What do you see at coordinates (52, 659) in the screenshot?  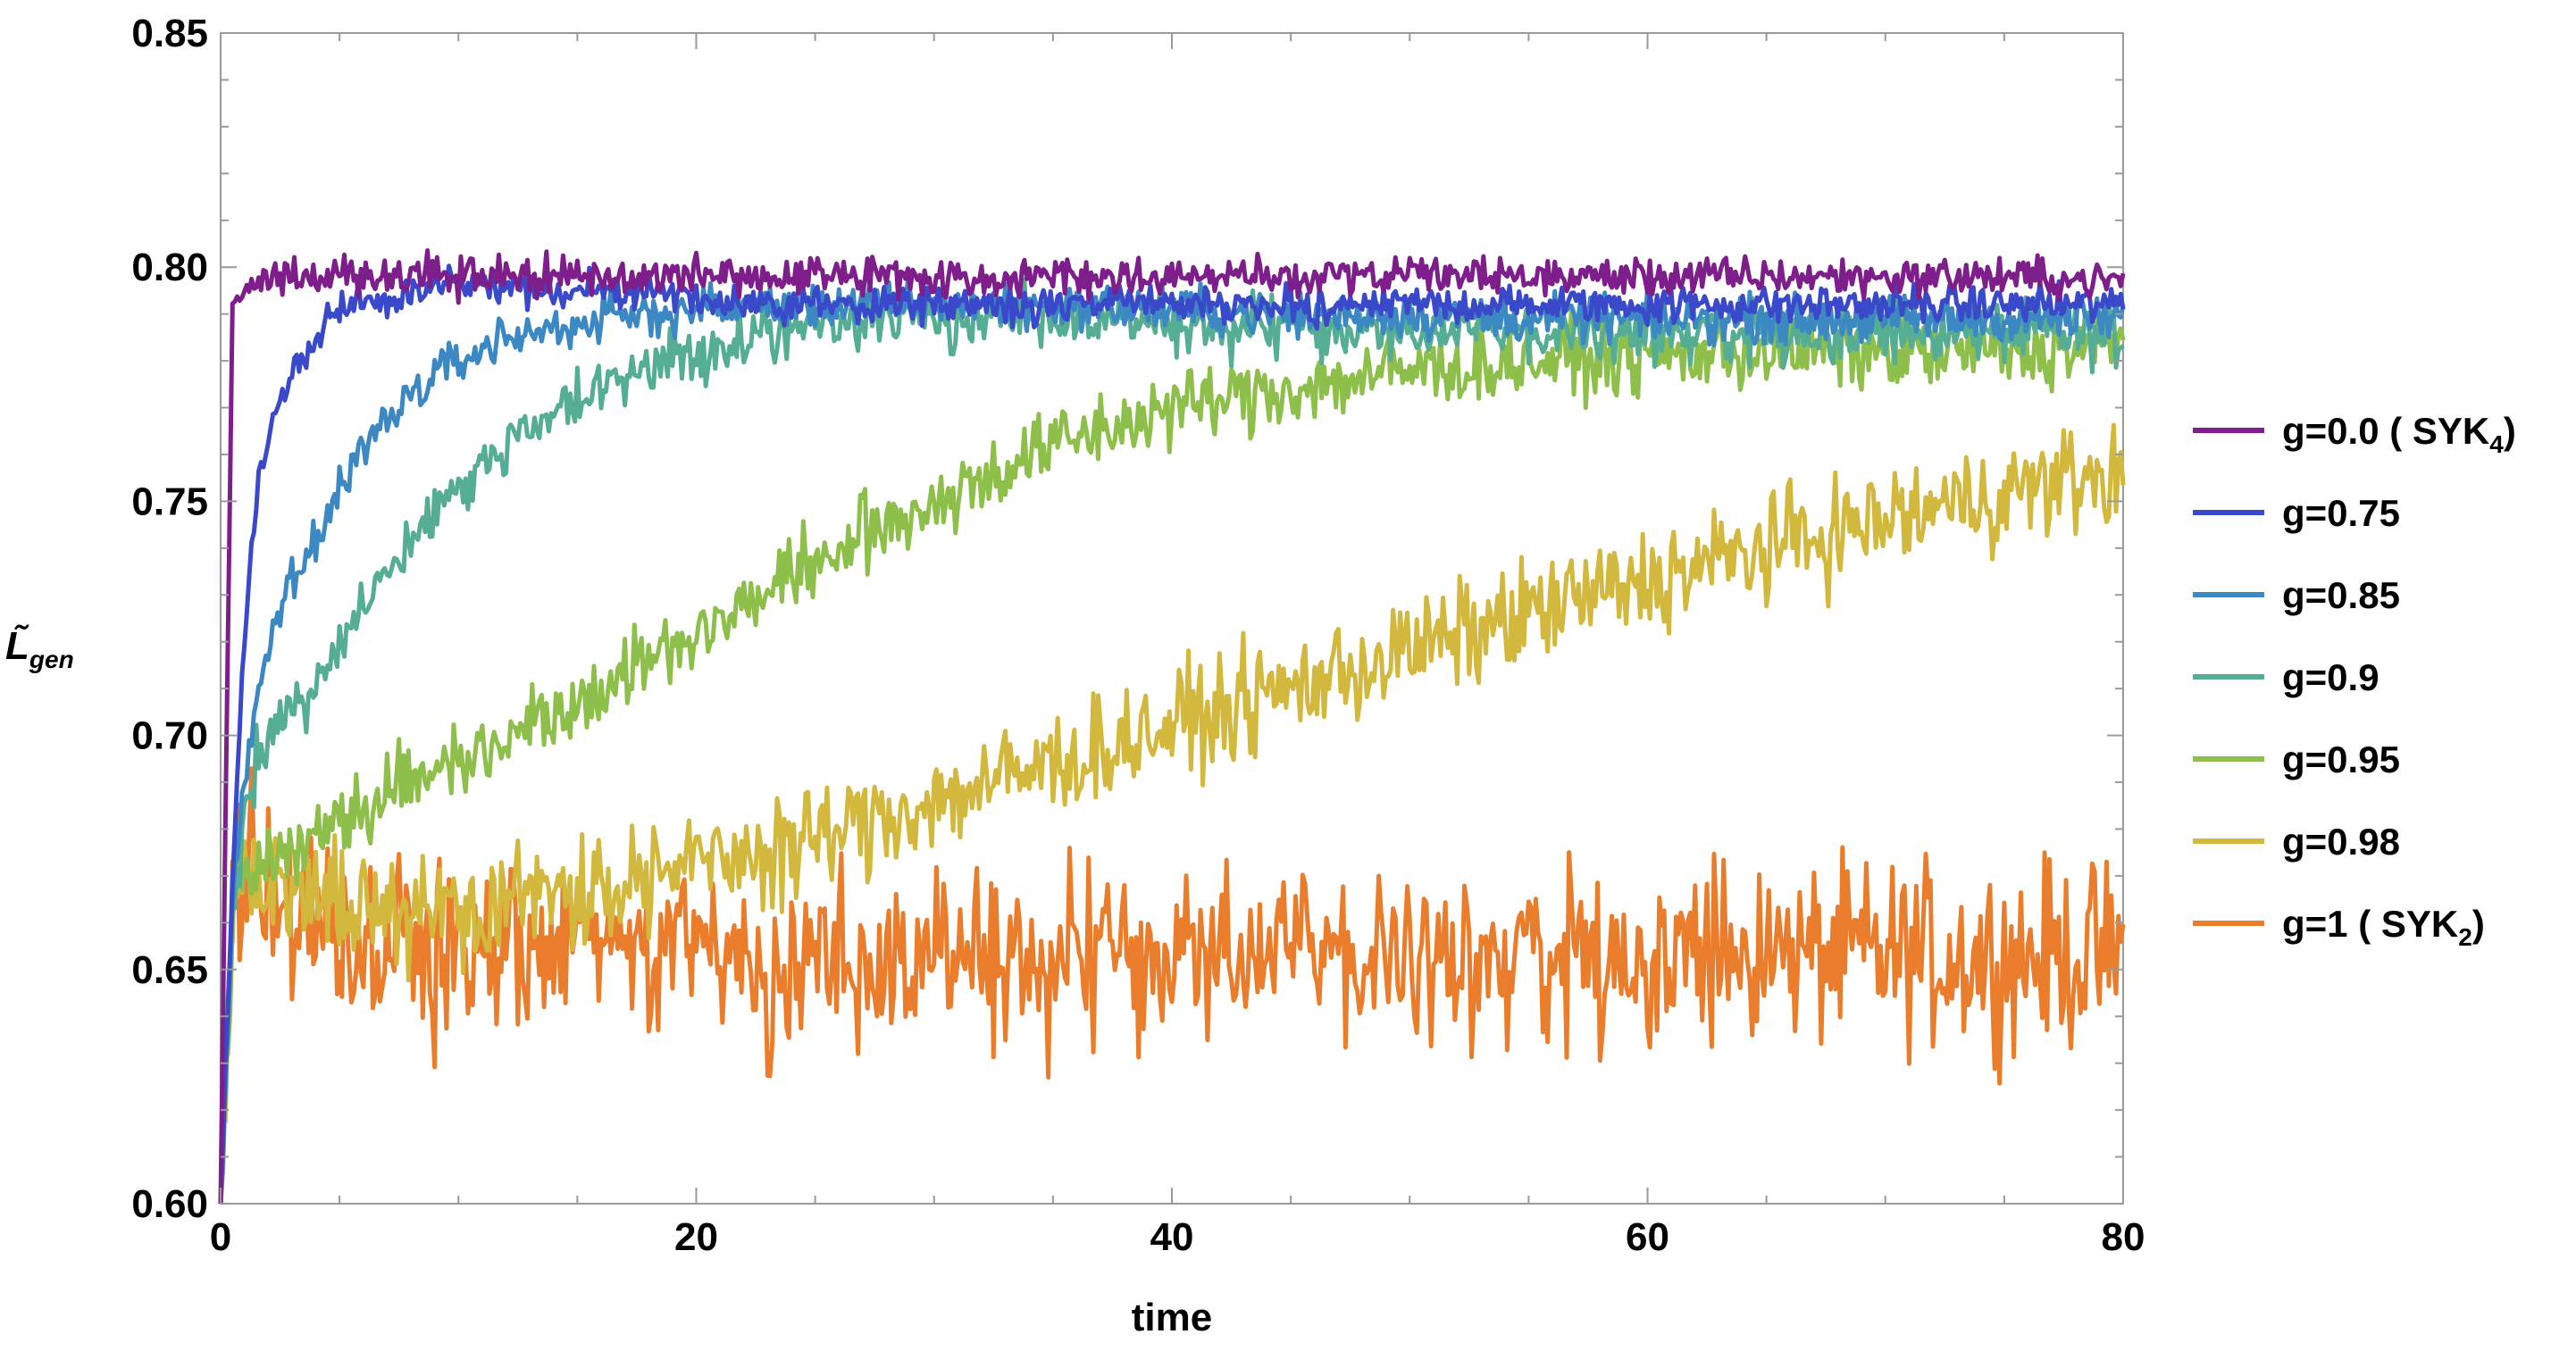 I see `y-axis-title-sub: gen` at bounding box center [52, 659].